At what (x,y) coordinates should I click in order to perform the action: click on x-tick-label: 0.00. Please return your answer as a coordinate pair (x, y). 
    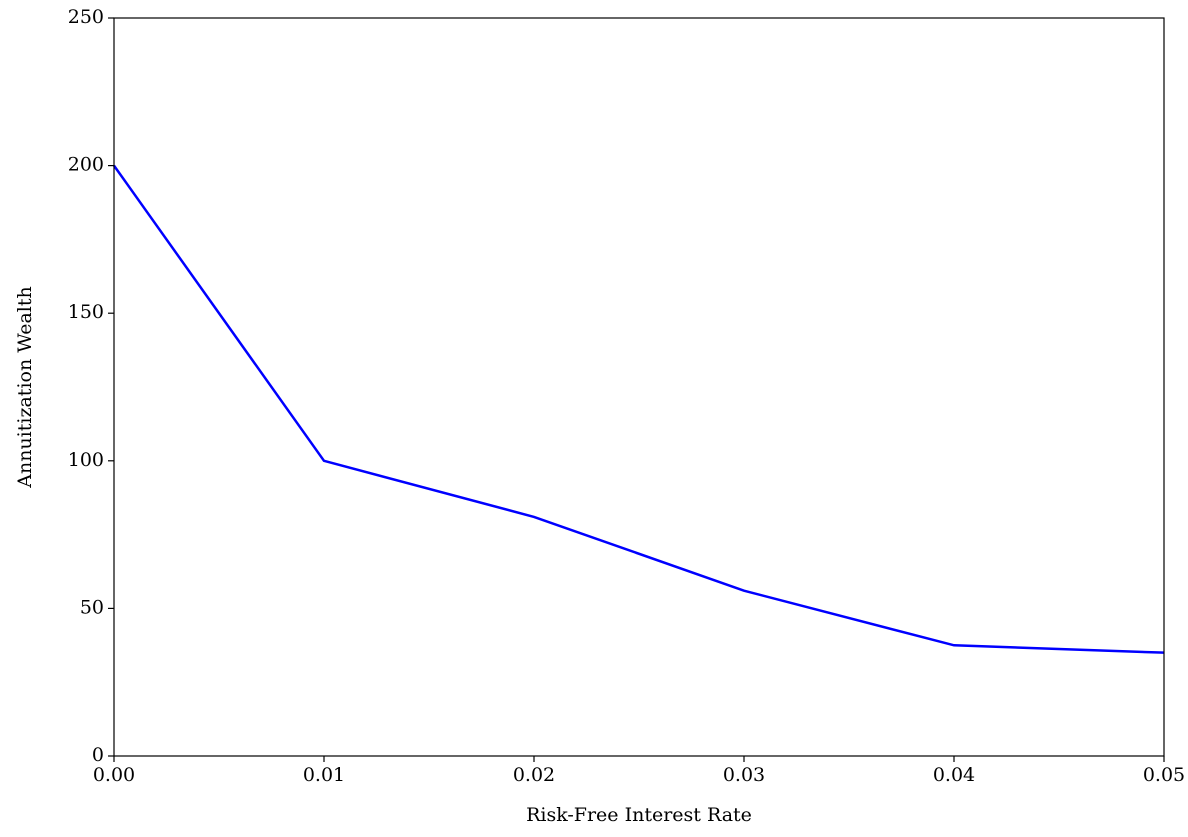
    Looking at the image, I should click on (114, 775).